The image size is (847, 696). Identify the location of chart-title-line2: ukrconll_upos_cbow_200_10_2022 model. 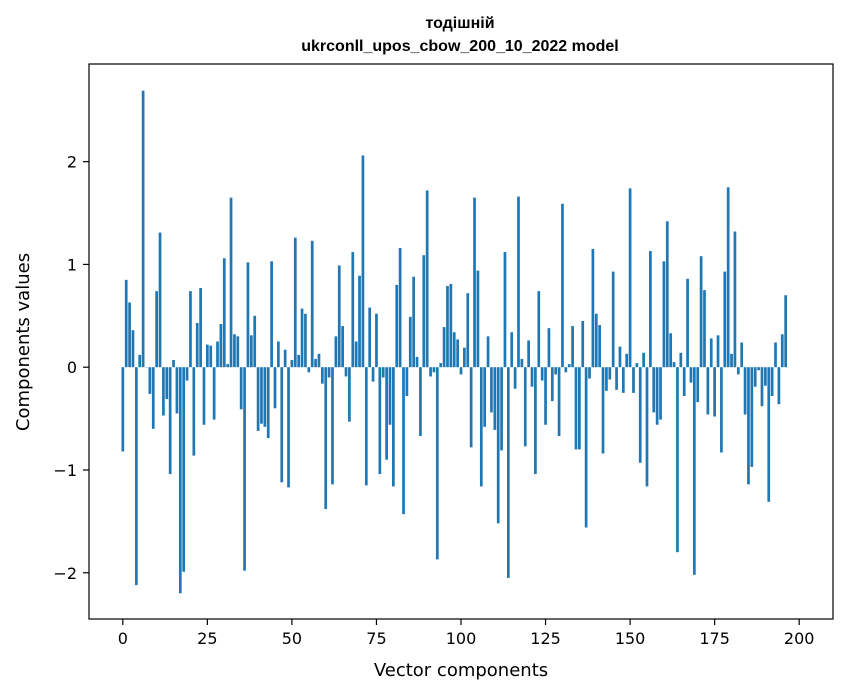
(459, 46).